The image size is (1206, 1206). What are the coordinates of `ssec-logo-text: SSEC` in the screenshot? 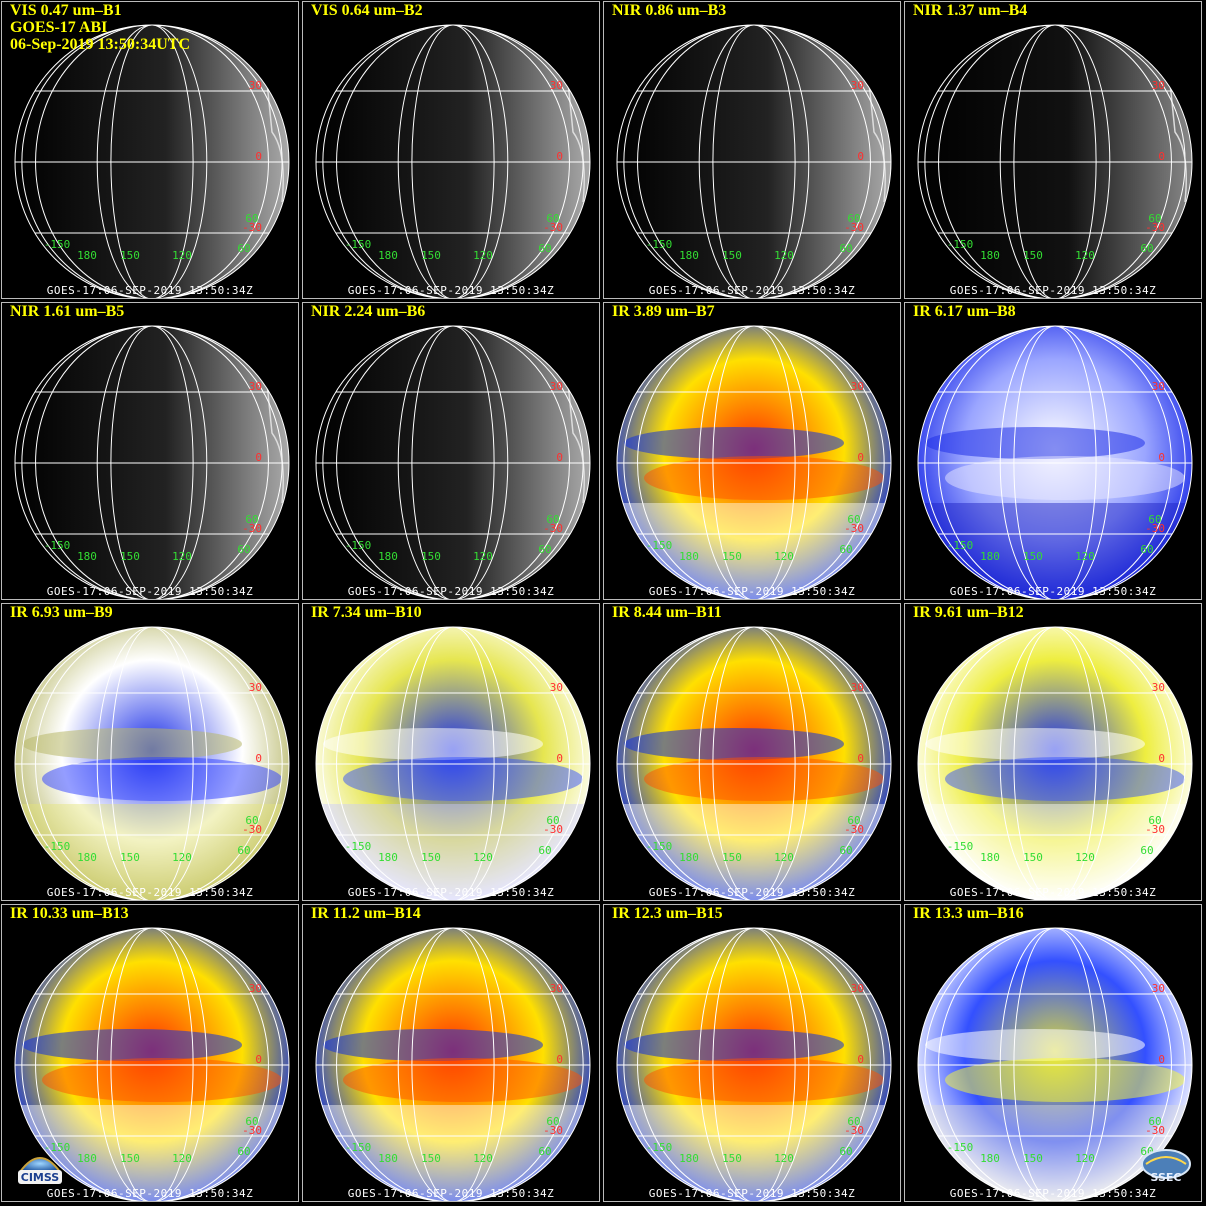 It's located at (1166, 1177).